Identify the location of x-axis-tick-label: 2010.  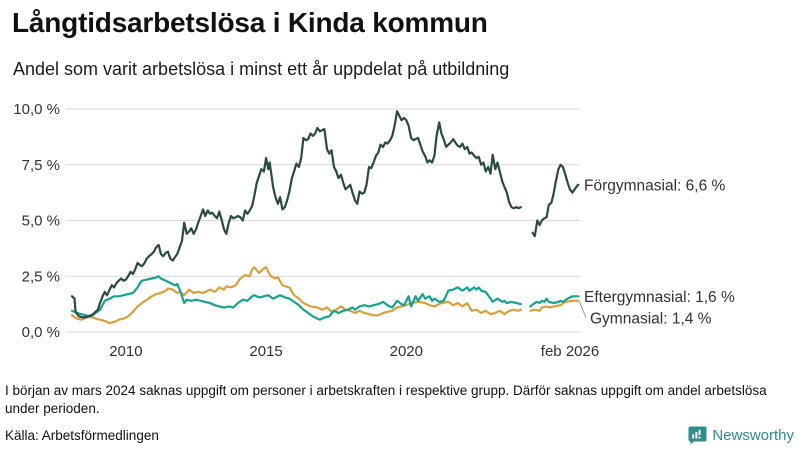
(125, 351).